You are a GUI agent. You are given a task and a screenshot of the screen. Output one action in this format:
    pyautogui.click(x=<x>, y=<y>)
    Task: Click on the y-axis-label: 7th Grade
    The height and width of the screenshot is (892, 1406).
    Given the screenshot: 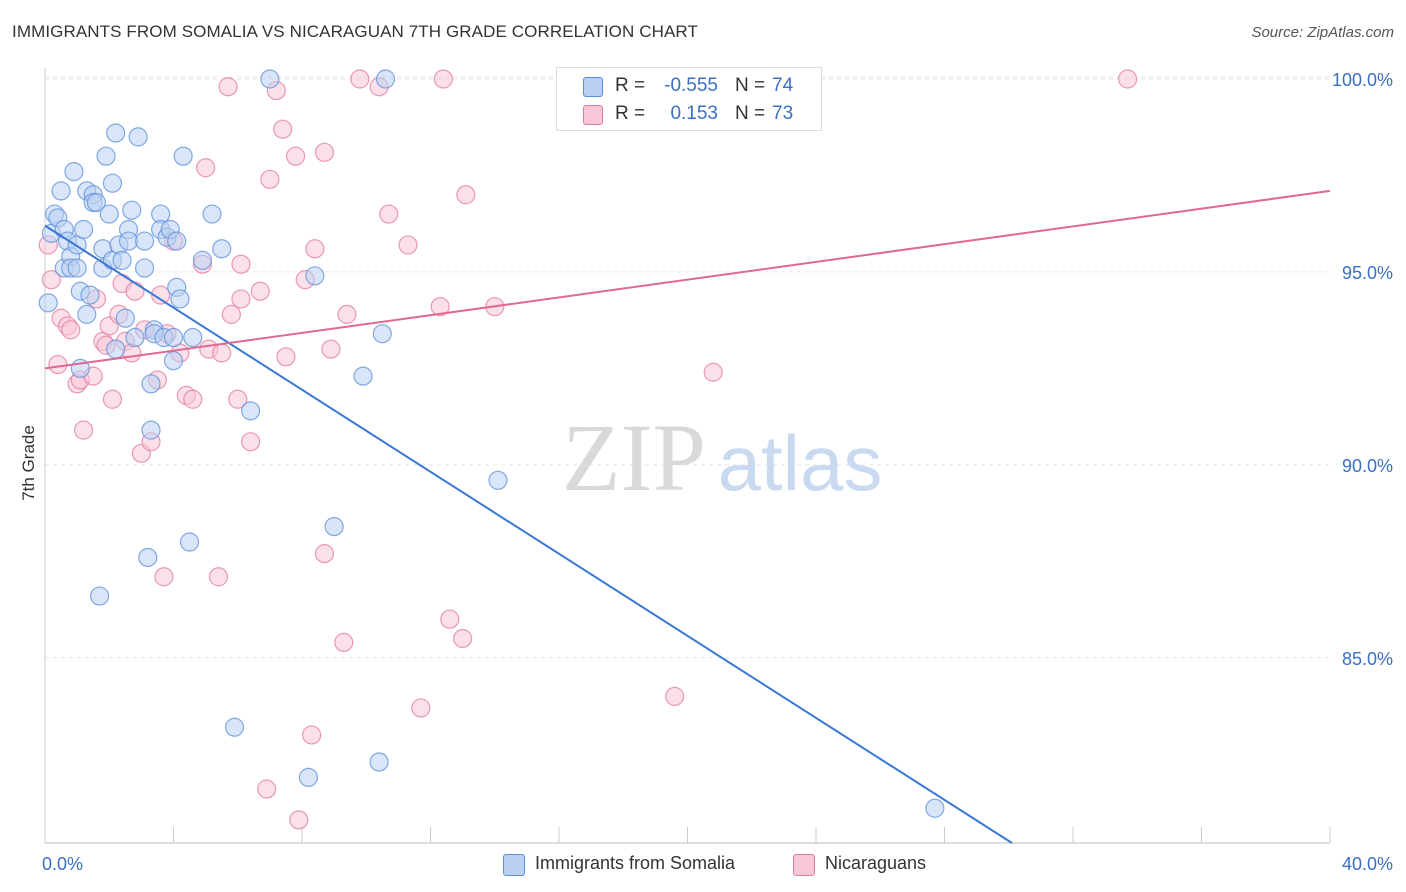 What is the action you would take?
    pyautogui.click(x=28, y=463)
    